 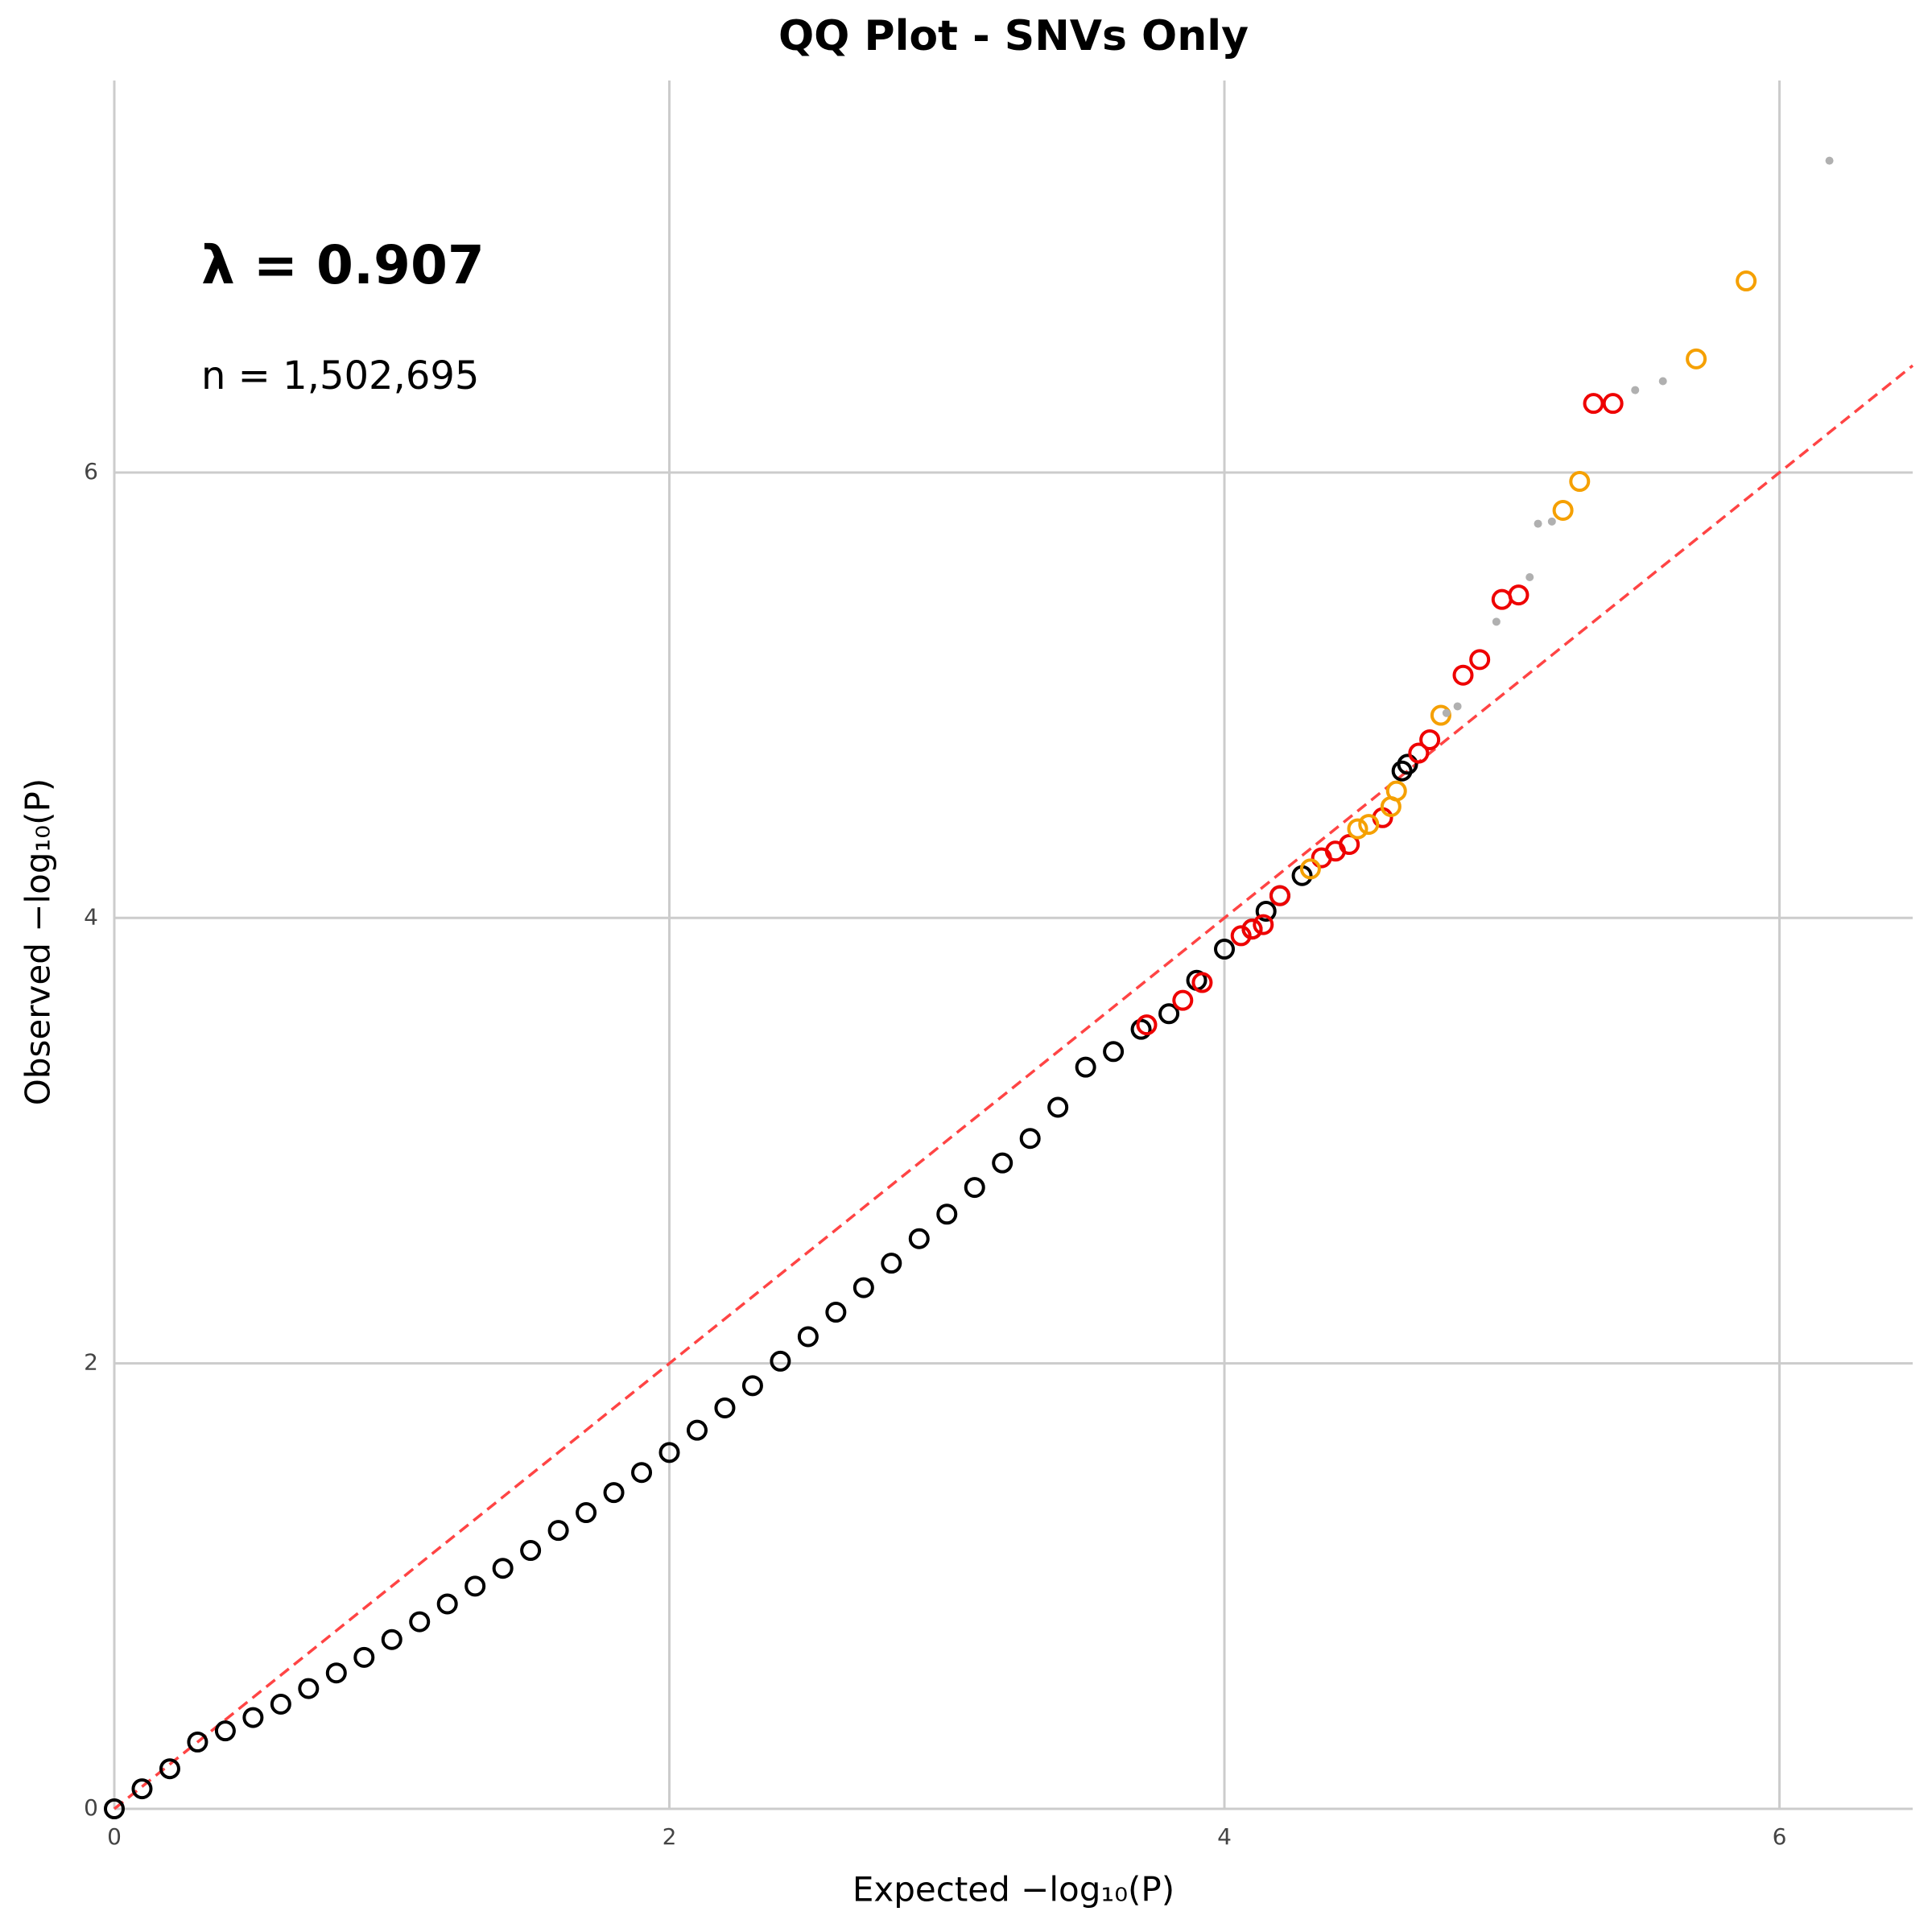 What do you see at coordinates (1224, 1836) in the screenshot?
I see `x-tick-label: 4` at bounding box center [1224, 1836].